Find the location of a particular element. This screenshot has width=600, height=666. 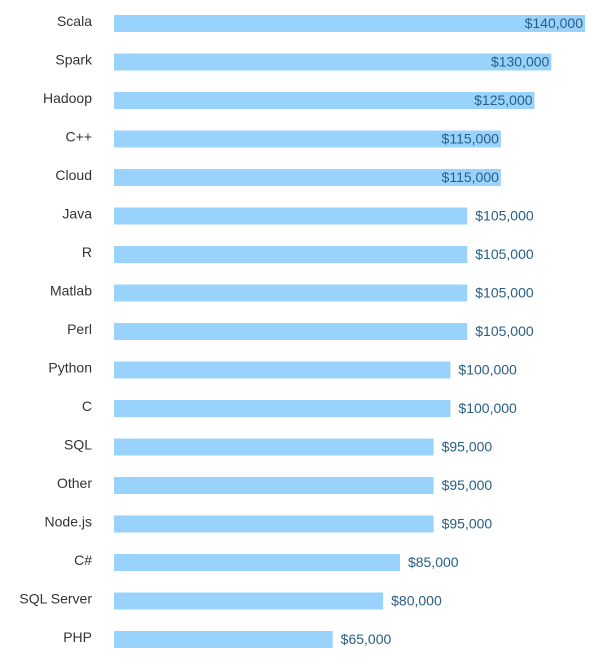

category-label: Java is located at coordinates (77, 214).